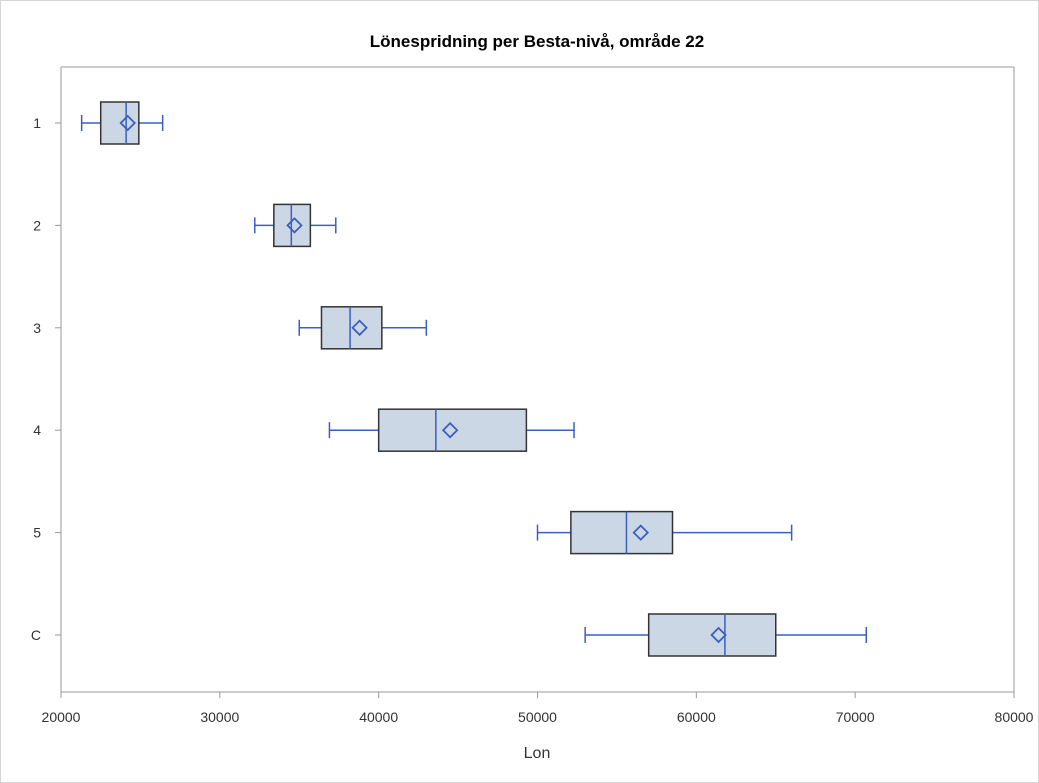 This screenshot has height=783, width=1039. Describe the element at coordinates (855, 717) in the screenshot. I see `x-tick-label: 70000` at that location.